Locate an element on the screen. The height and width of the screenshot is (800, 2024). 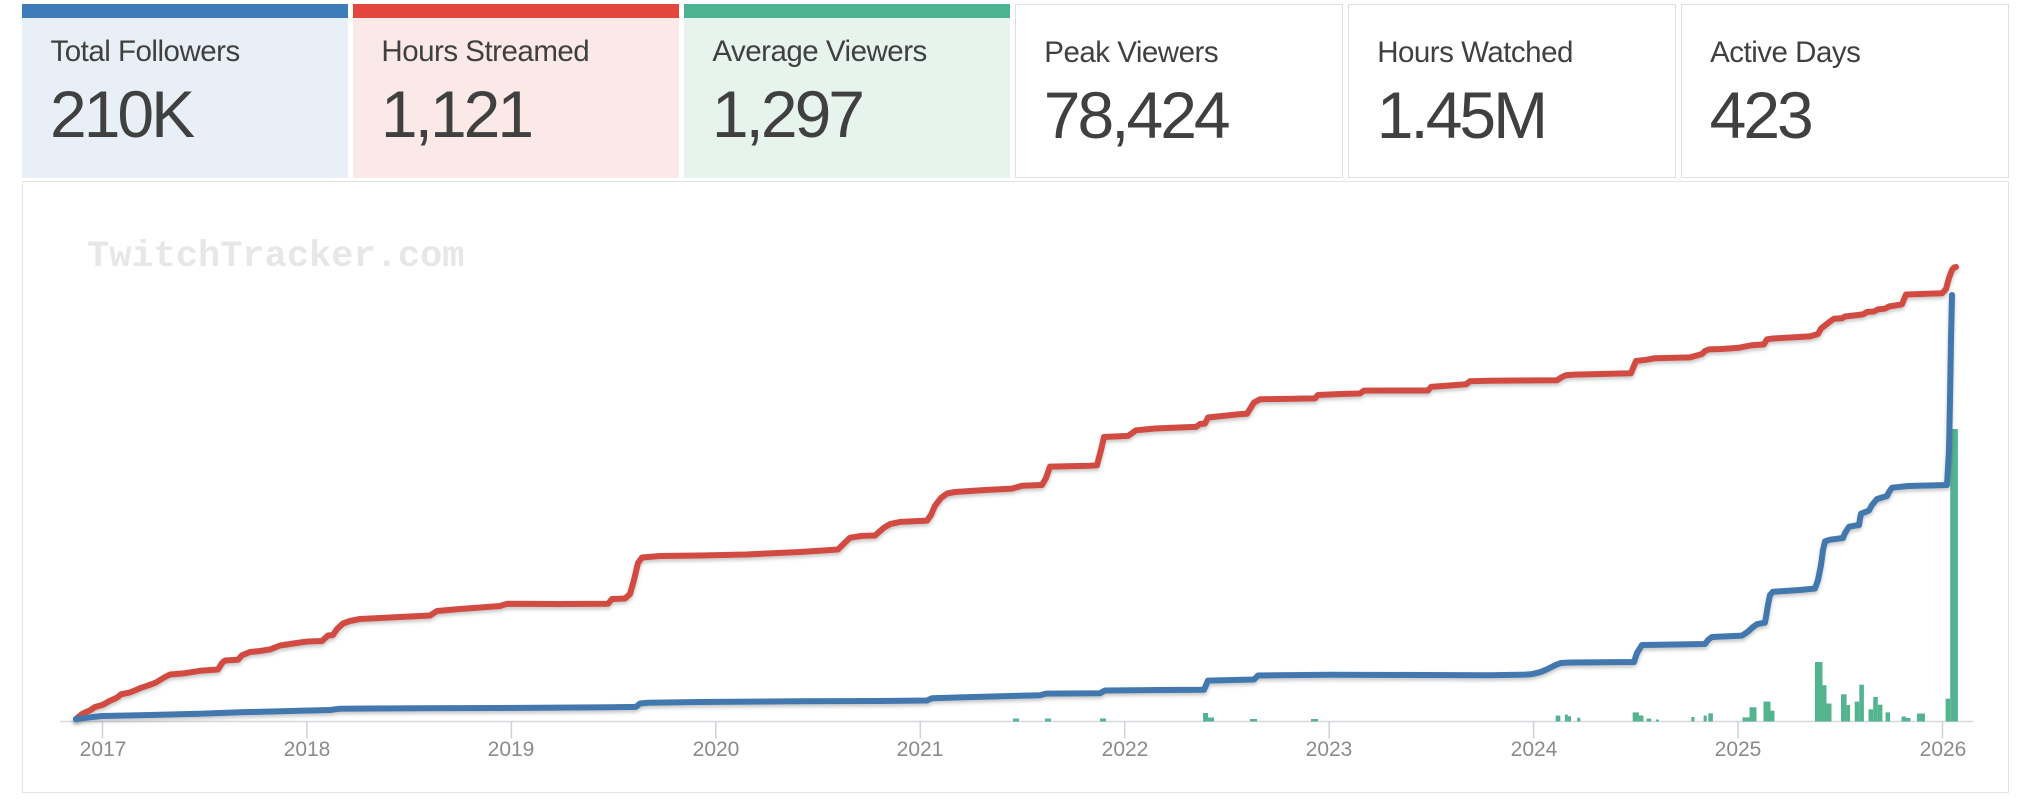
svg-text: 2026 is located at coordinates (1943, 749).